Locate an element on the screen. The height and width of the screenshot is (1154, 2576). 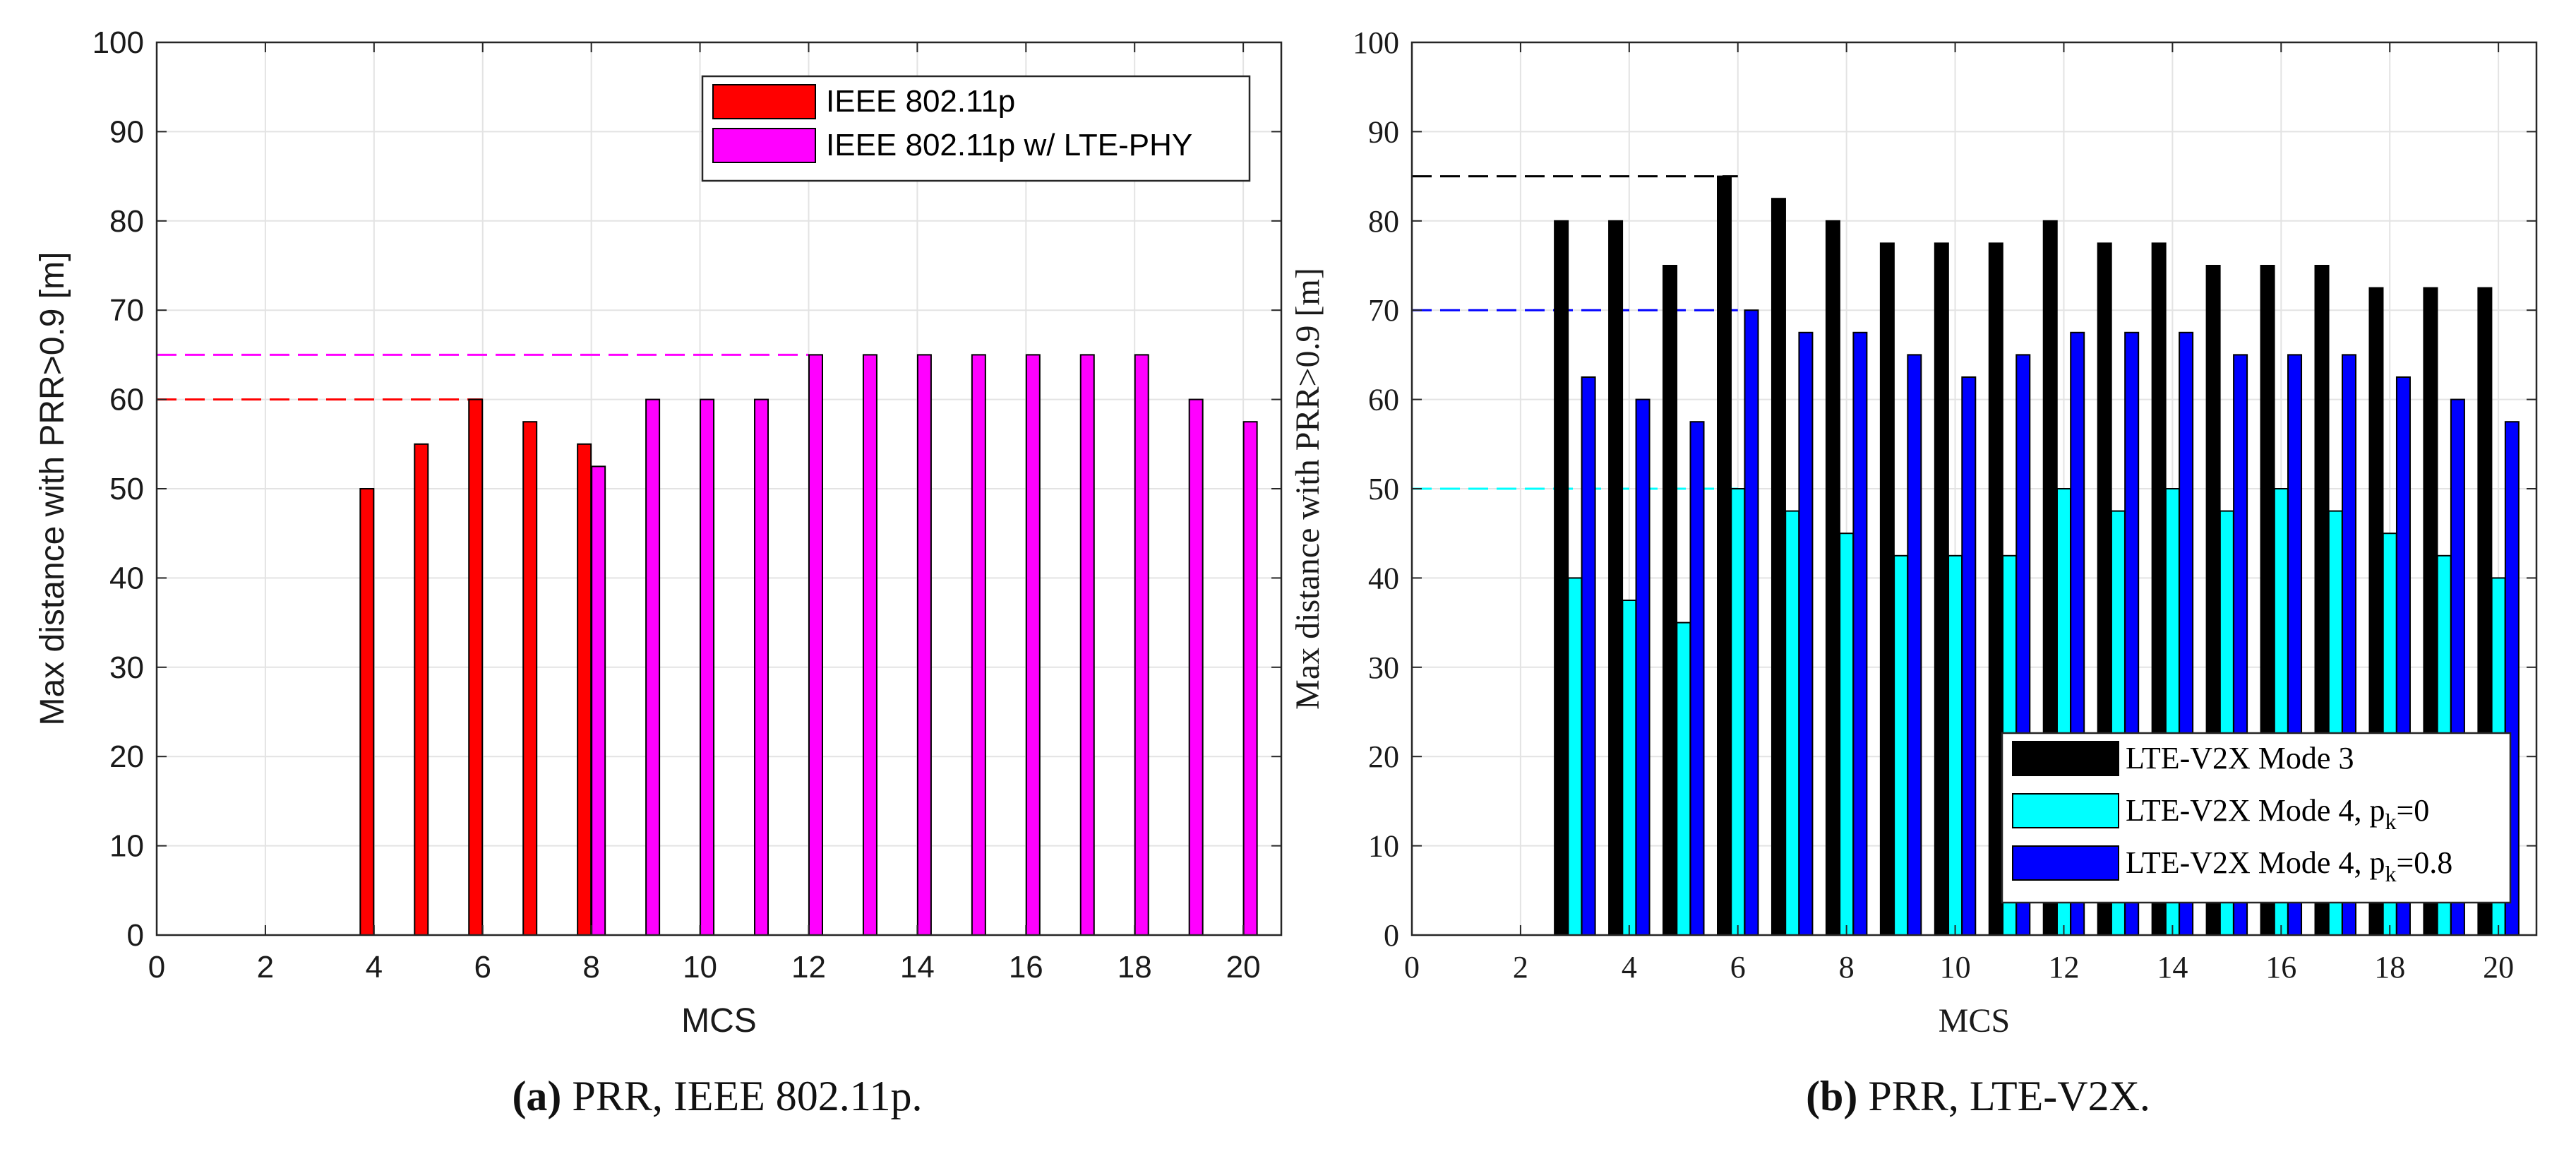
chart-b-xtick-label-16: 16 is located at coordinates (2280, 967).